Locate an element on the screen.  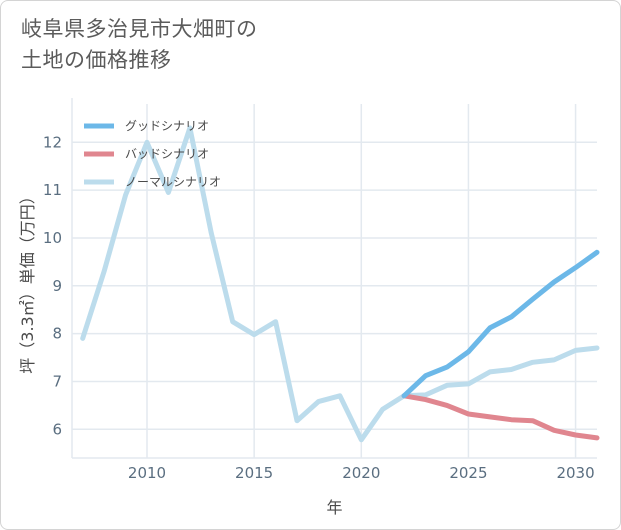
legend-label-1: バッドシナリオ is located at coordinates (167, 154).